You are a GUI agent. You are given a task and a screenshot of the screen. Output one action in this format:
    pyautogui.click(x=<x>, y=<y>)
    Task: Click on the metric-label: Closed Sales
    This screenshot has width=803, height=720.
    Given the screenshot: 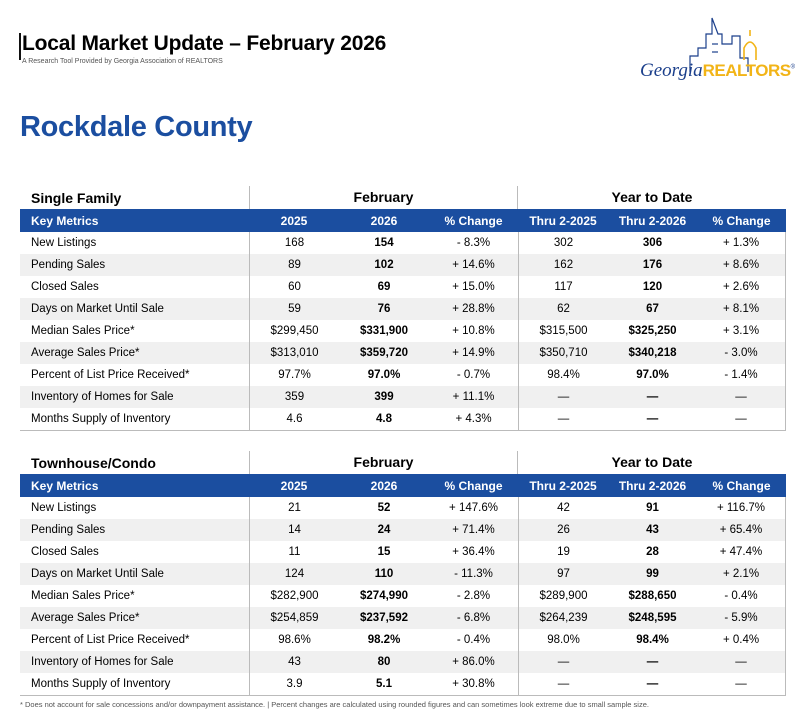 What is the action you would take?
    pyautogui.click(x=65, y=287)
    